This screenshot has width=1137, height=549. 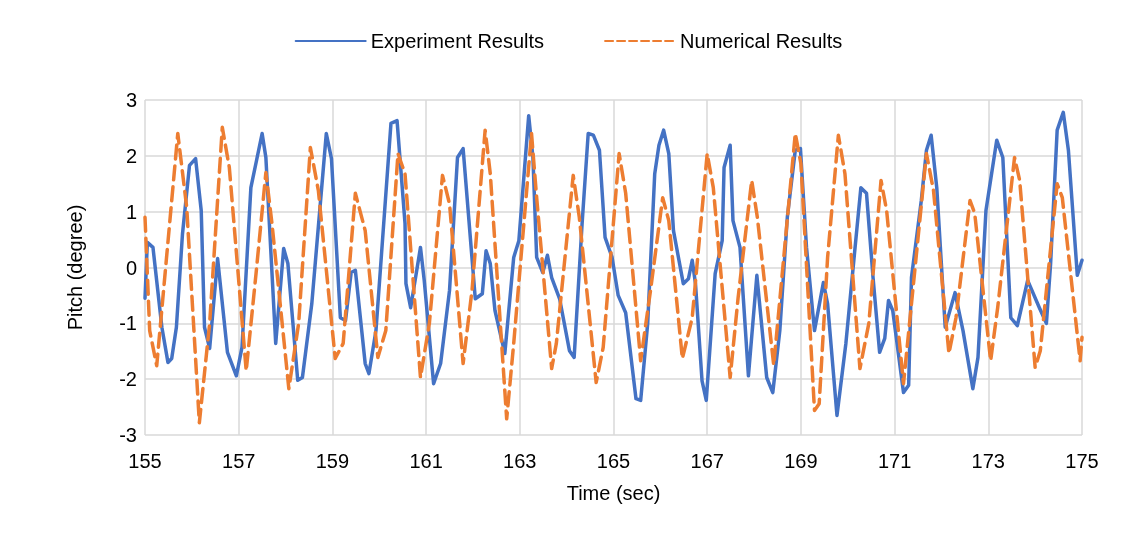 I want to click on y-tick-label: 3, so click(x=131, y=100).